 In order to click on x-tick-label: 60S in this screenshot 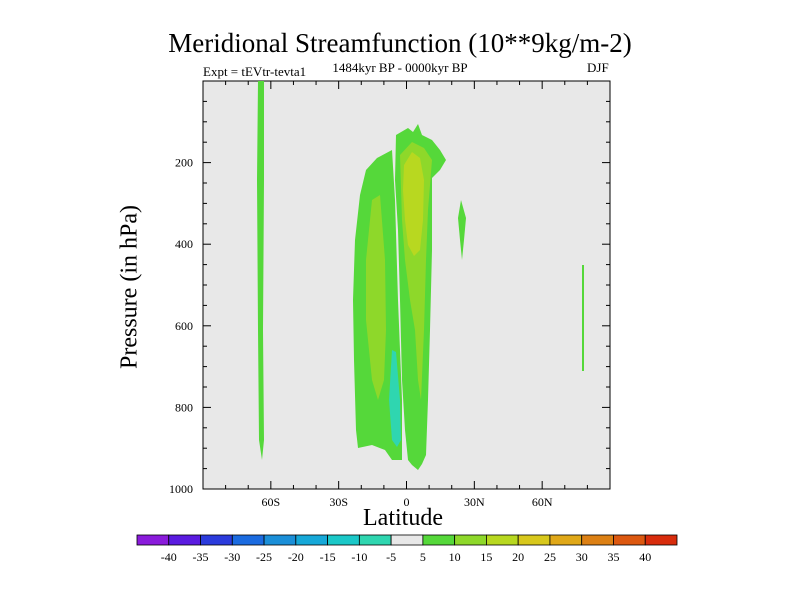, I will do `click(270, 502)`.